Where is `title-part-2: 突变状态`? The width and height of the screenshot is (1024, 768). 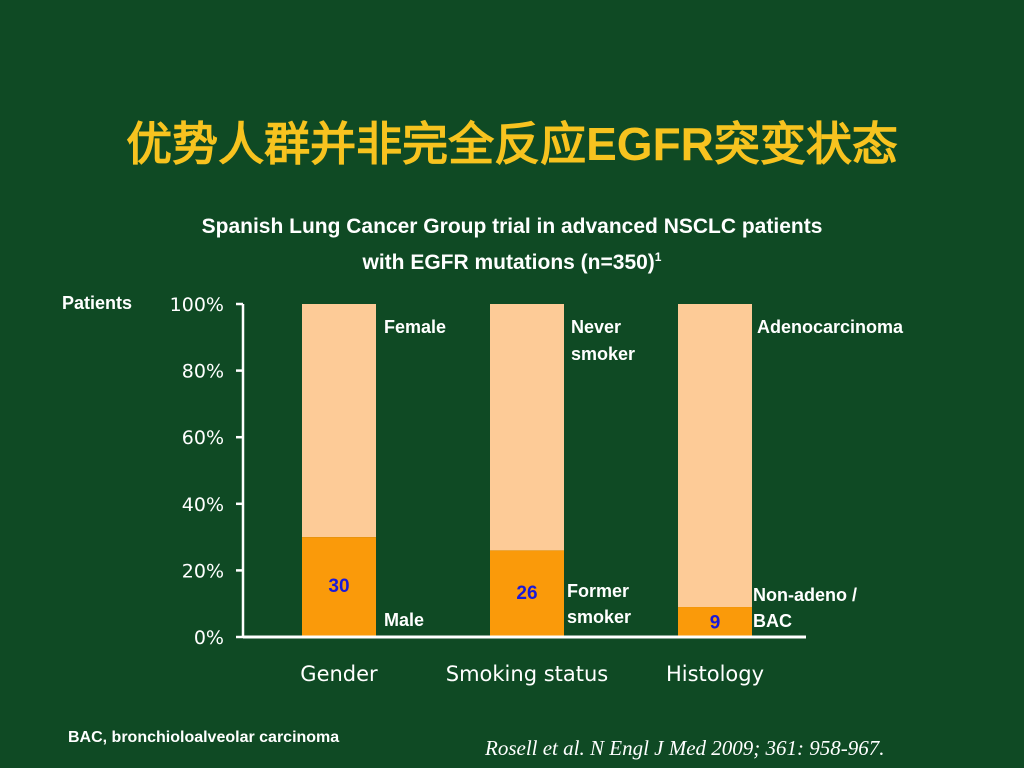 title-part-2: 突变状态 is located at coordinates (805, 144).